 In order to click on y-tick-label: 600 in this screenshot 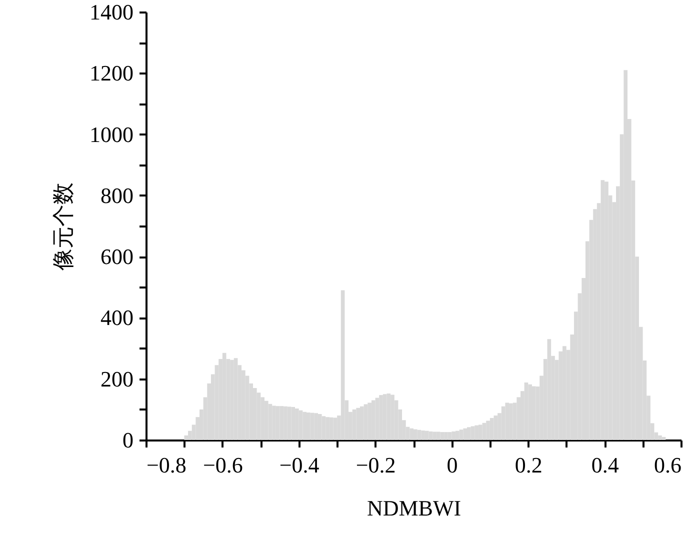, I will do `click(117, 257)`.